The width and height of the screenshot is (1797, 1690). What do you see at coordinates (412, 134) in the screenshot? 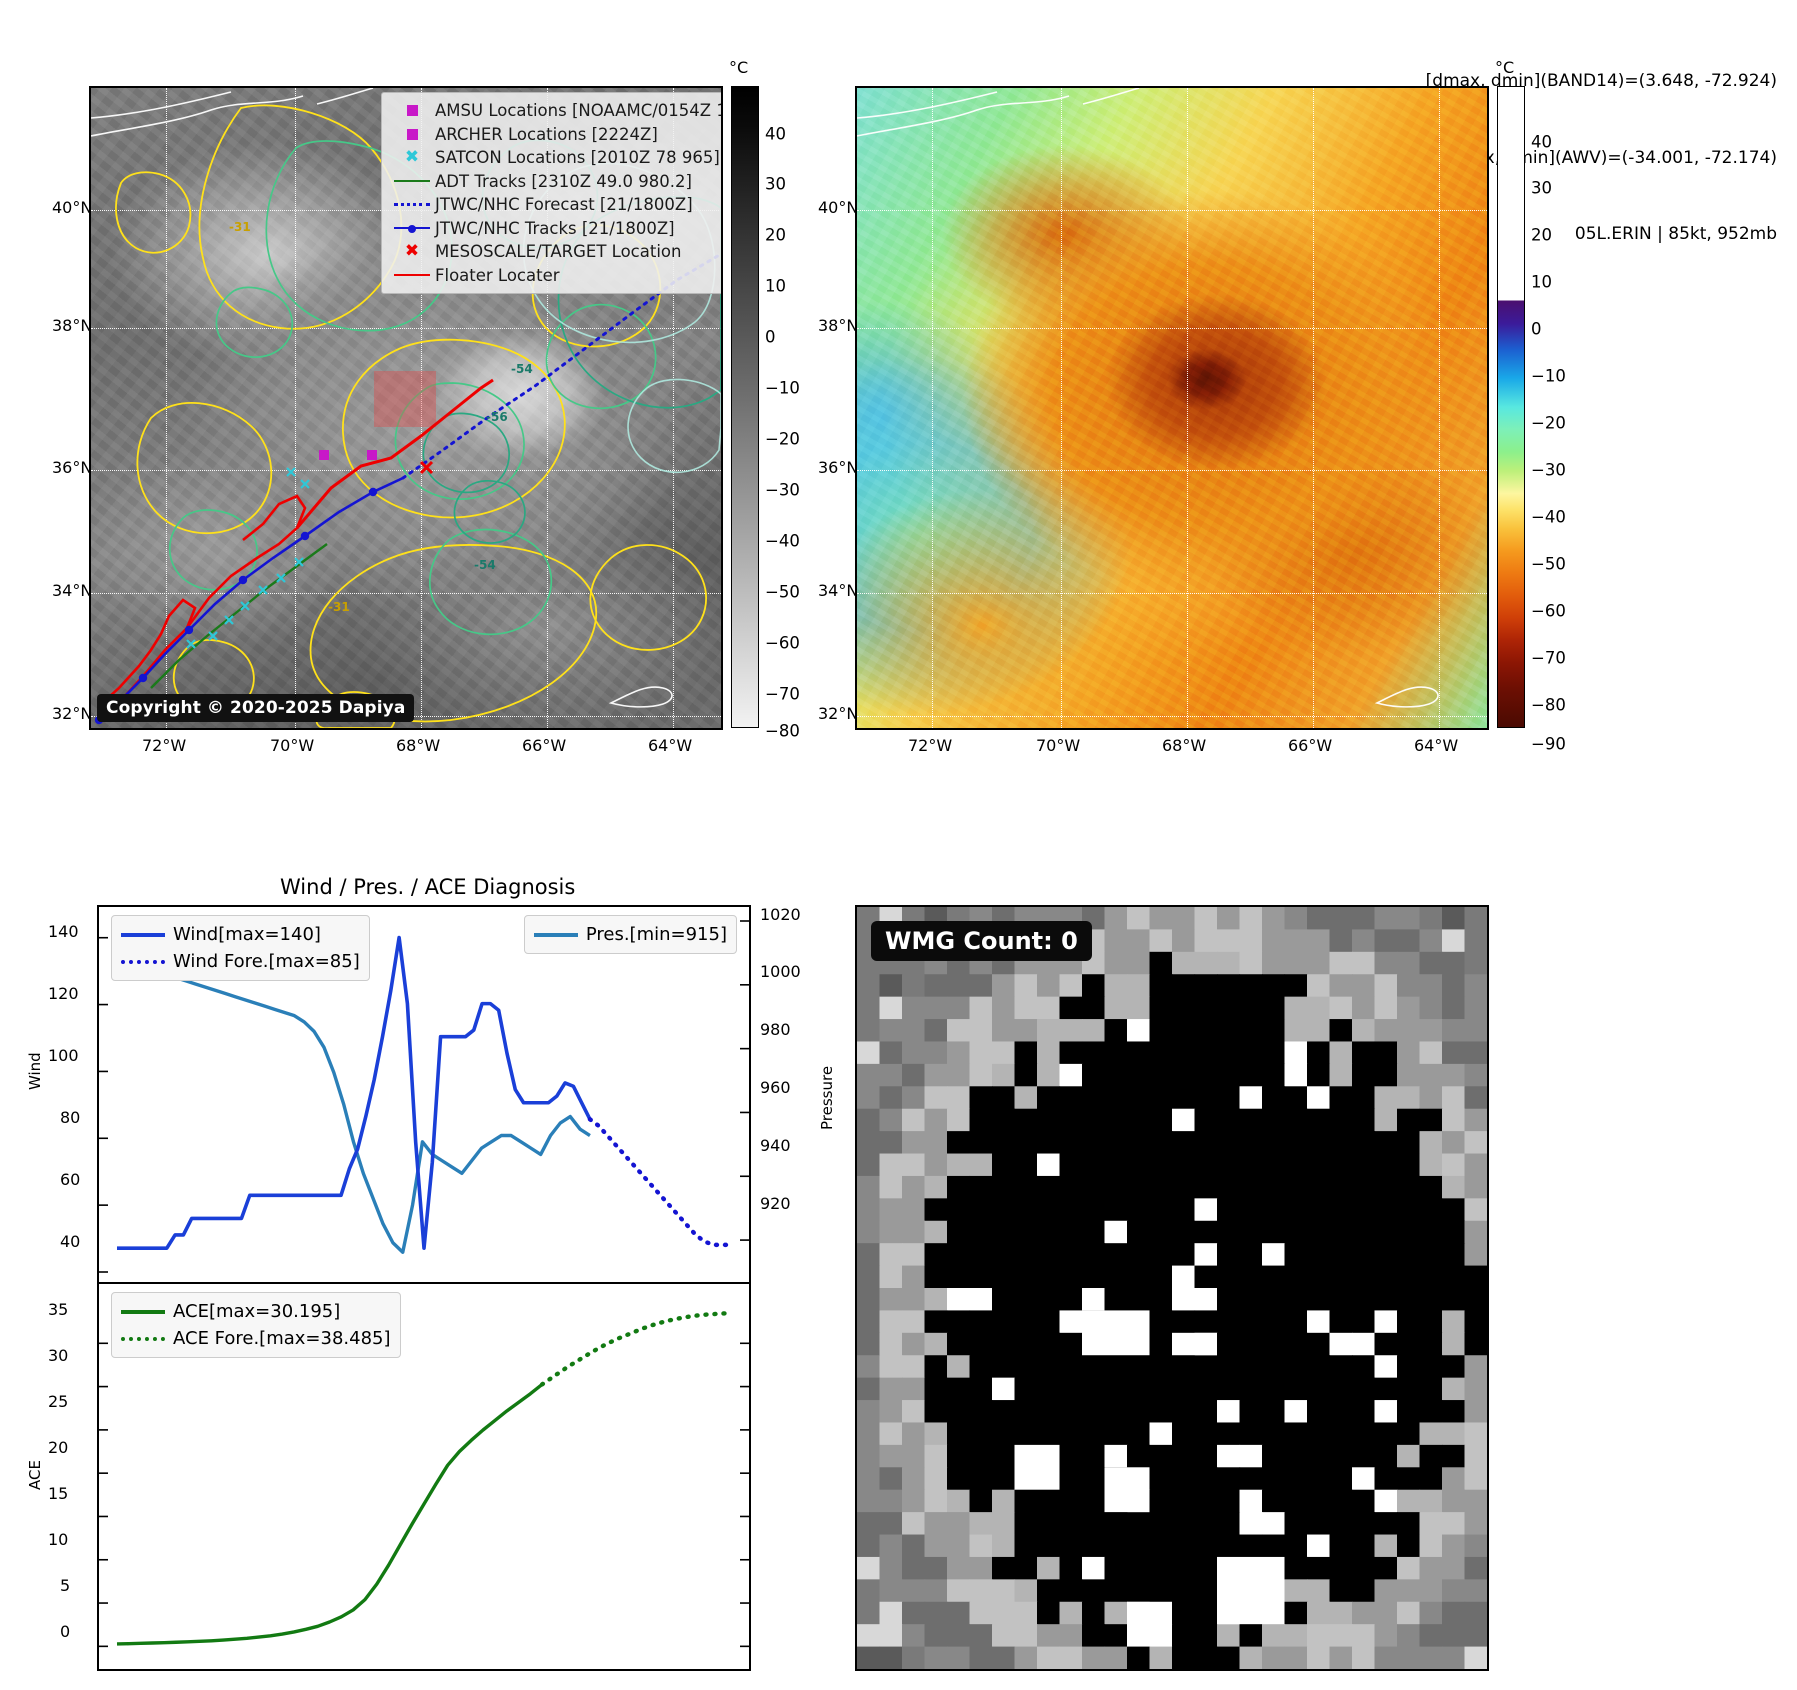
I see `archer-square-icon` at bounding box center [412, 134].